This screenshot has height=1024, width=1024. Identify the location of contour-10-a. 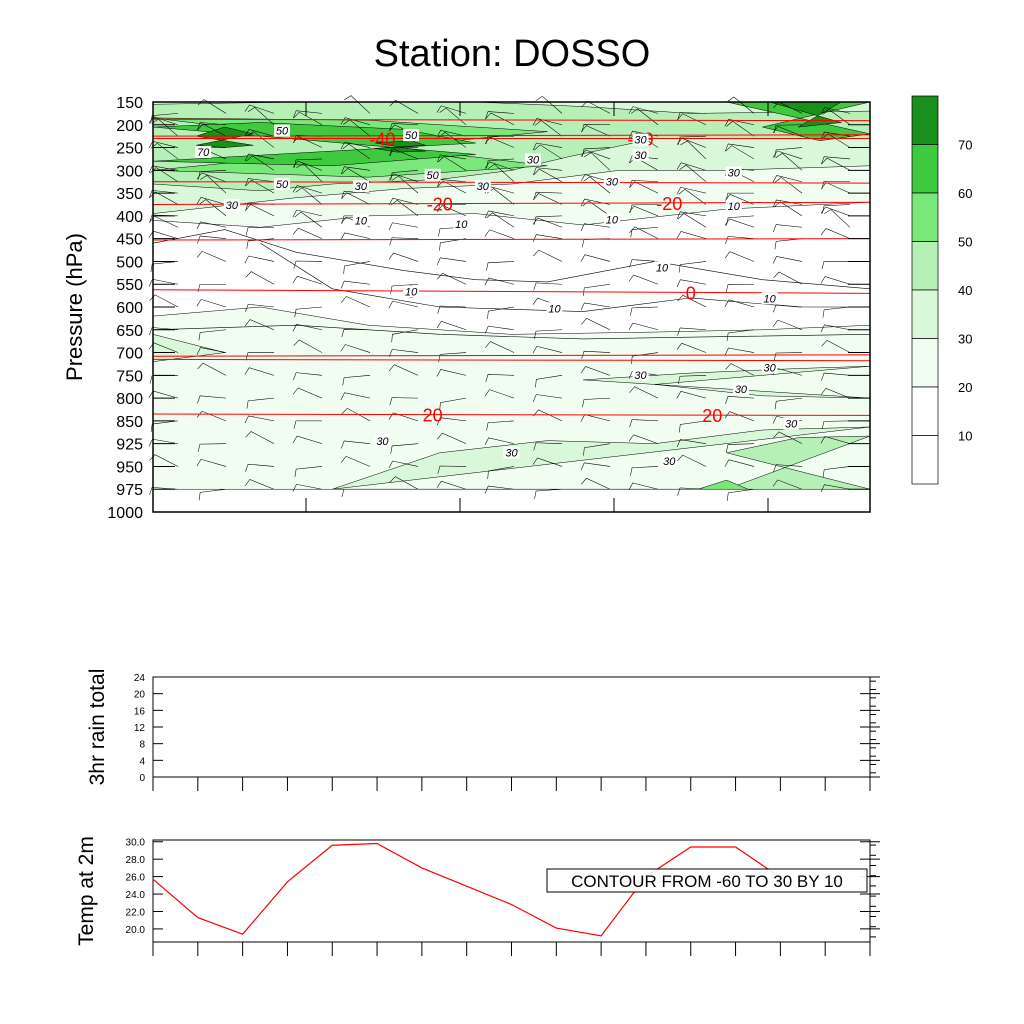
(511, 259).